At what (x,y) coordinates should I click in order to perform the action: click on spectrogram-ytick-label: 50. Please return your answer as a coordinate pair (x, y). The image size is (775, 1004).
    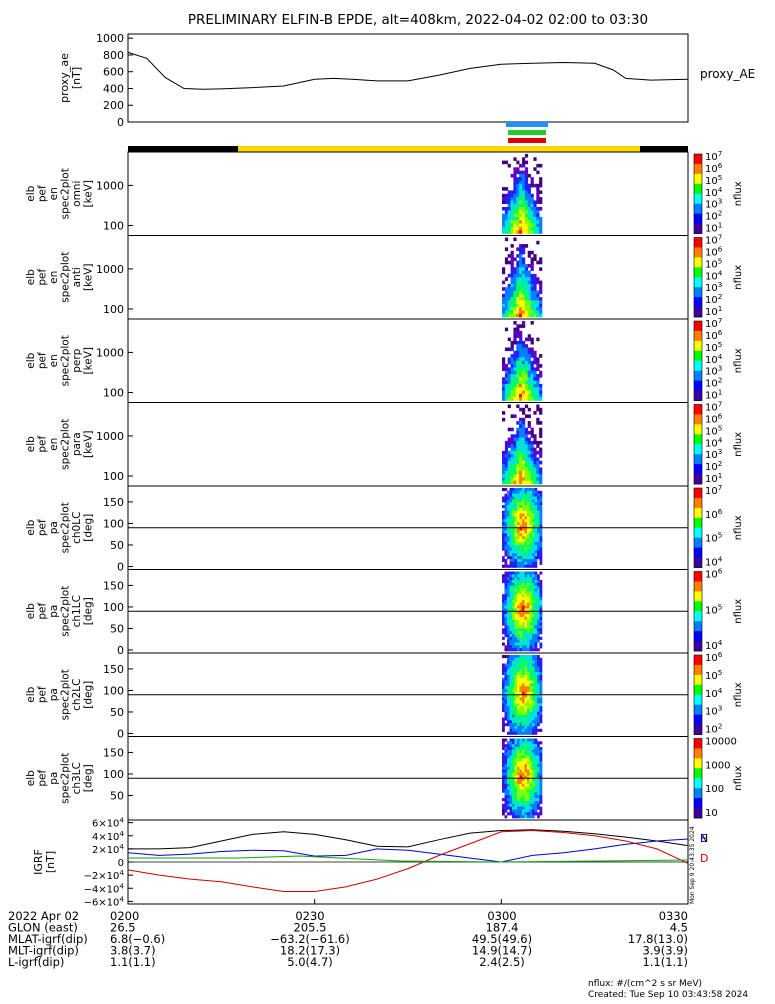
    Looking at the image, I should click on (117, 712).